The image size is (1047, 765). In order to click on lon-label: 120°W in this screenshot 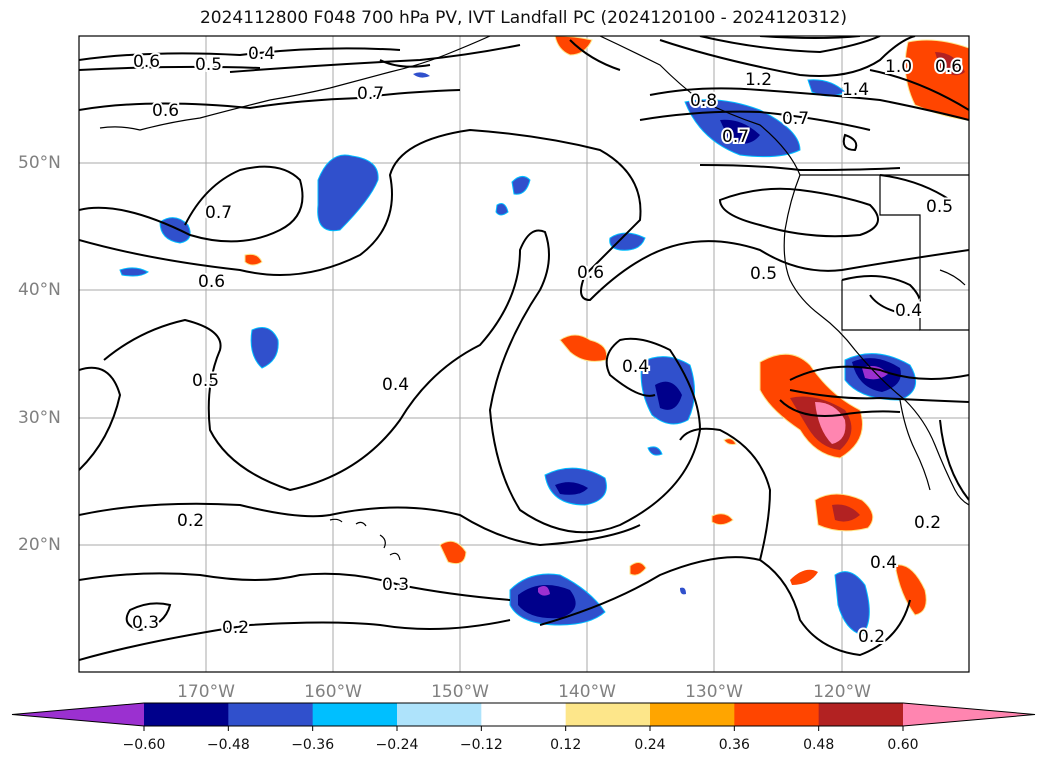, I will do `click(842, 692)`.